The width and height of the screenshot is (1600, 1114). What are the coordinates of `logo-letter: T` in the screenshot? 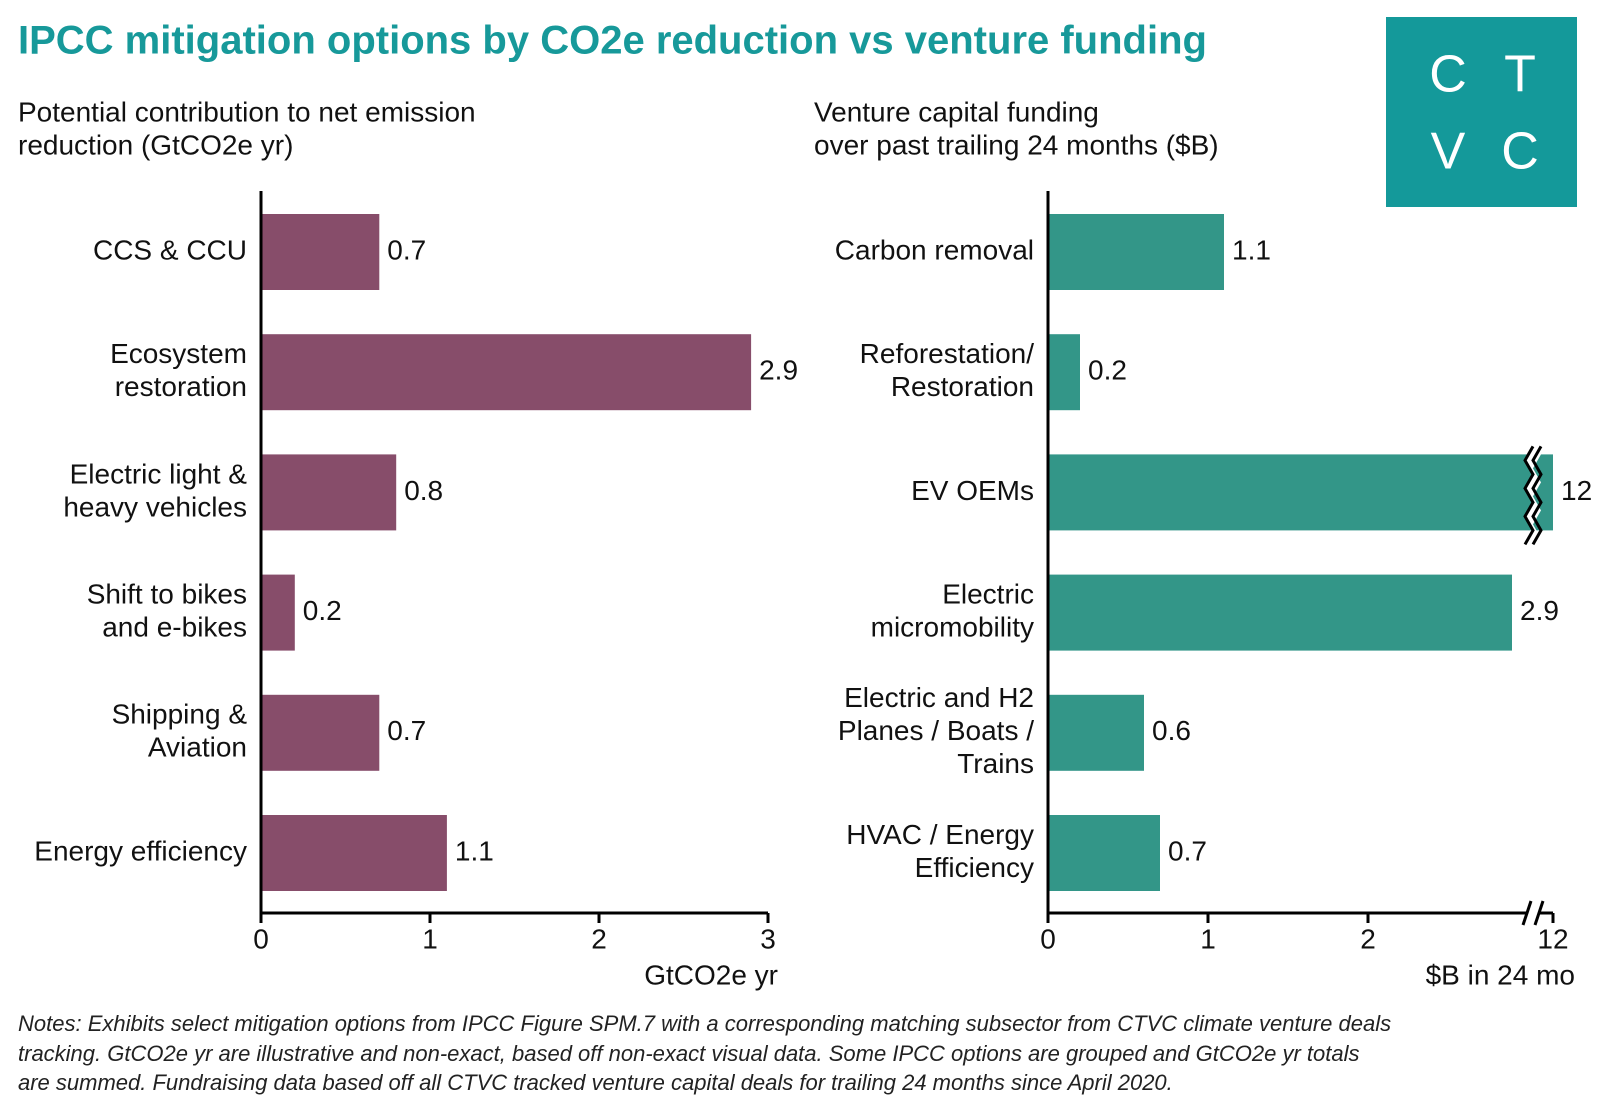 It's located at (1520, 75).